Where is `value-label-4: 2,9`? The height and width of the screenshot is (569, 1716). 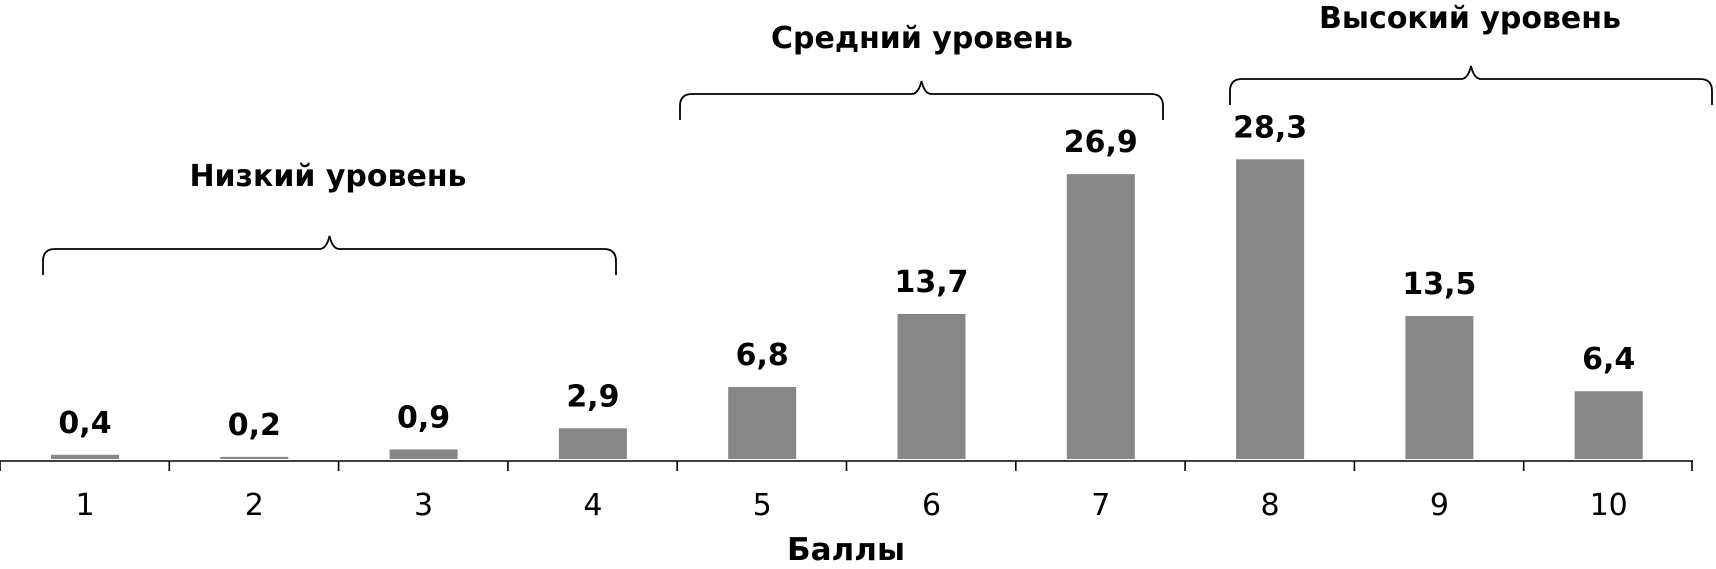 value-label-4: 2,9 is located at coordinates (592, 396).